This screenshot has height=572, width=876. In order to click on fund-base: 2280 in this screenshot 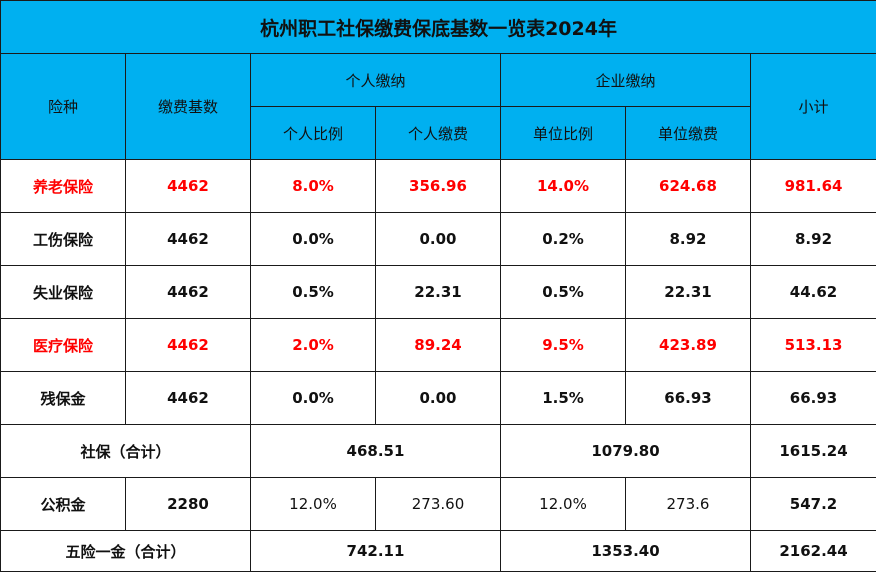, I will do `click(188, 504)`.